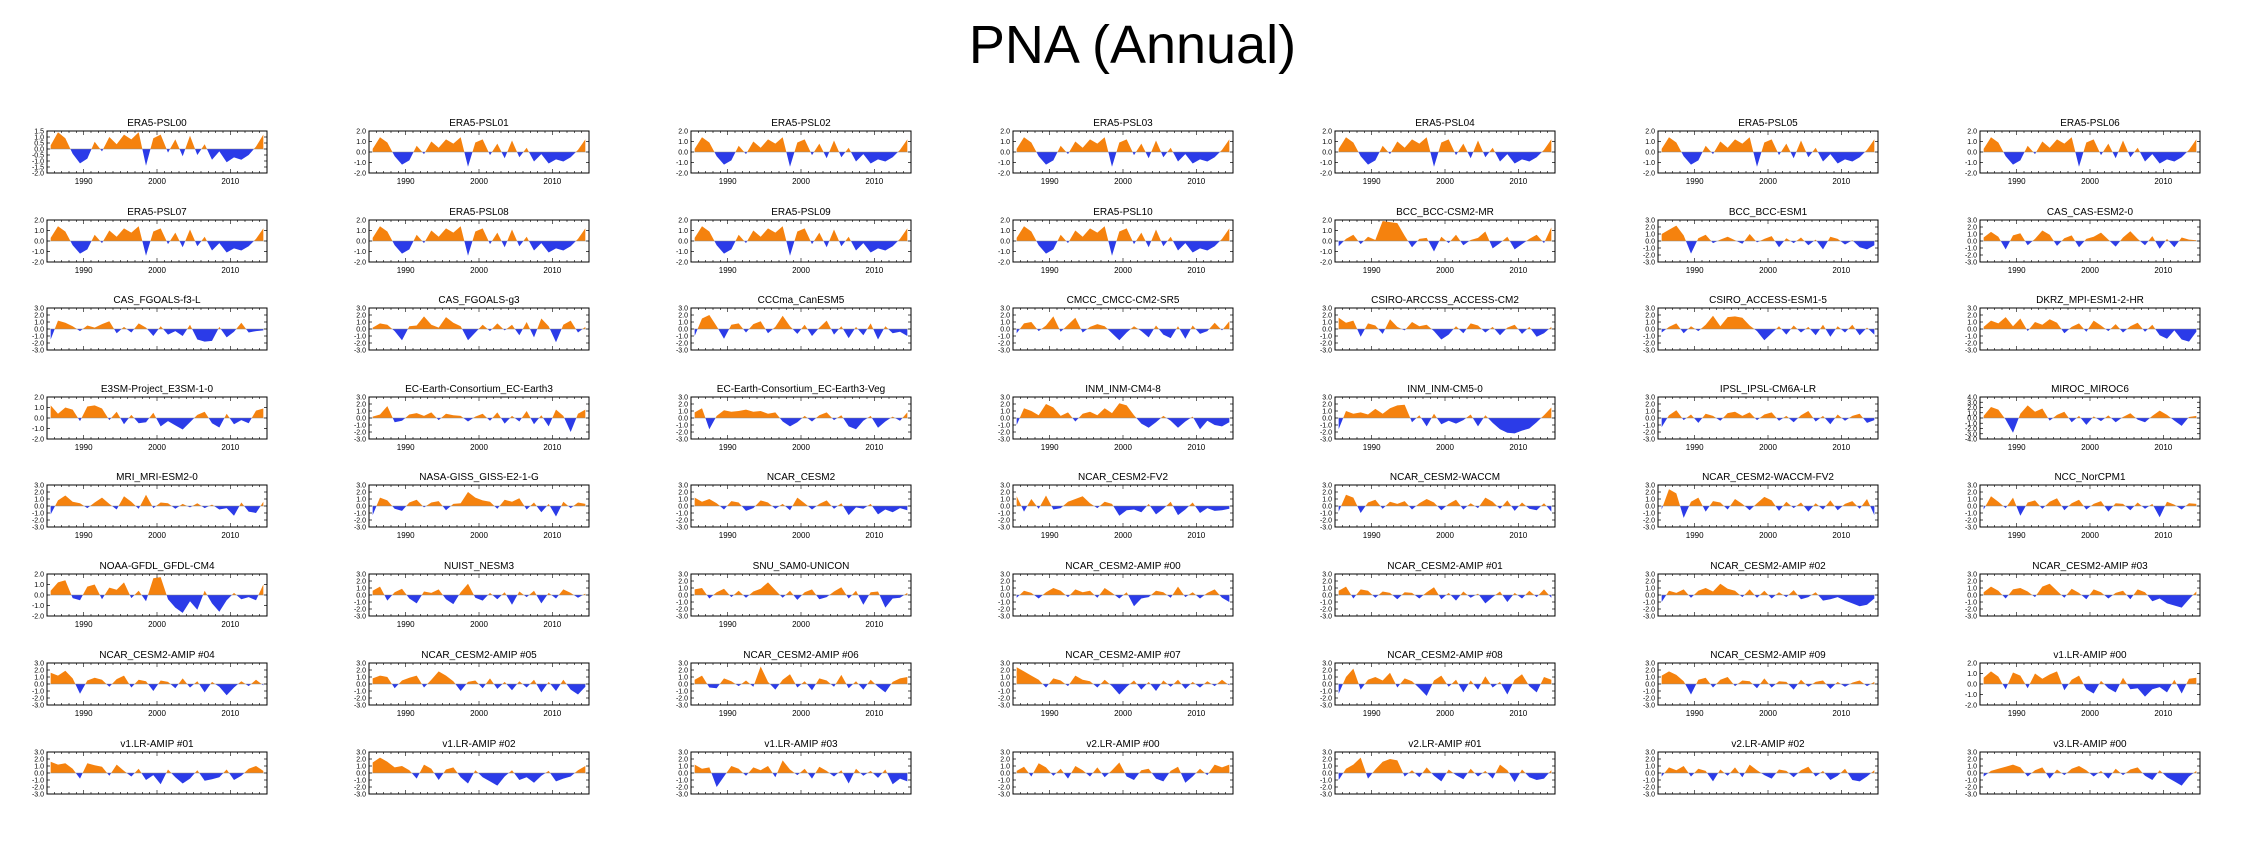 This screenshot has width=2265, height=849. I want to click on panel-10: ERA5-PSL10 2.0 1.0 0.0 -1.0 -2.0 1990 2000 2010, so click(1116, 241).